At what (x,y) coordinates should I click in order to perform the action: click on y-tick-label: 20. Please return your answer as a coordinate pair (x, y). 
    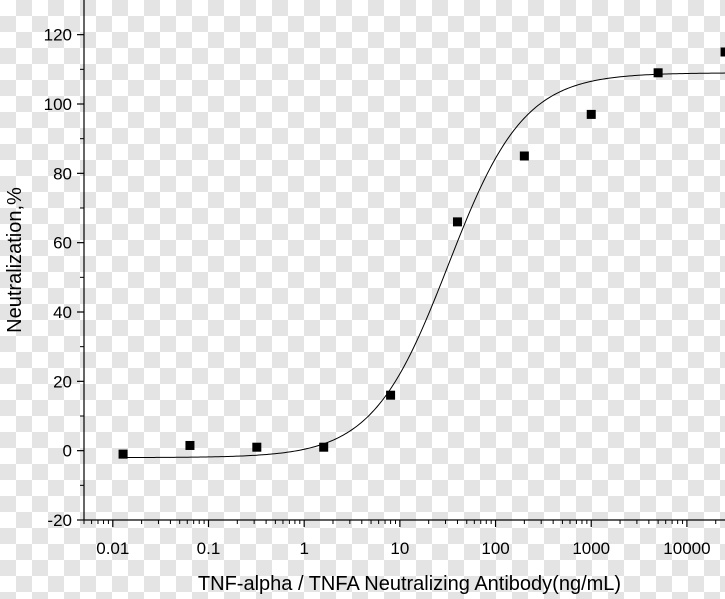
    Looking at the image, I should click on (62, 381).